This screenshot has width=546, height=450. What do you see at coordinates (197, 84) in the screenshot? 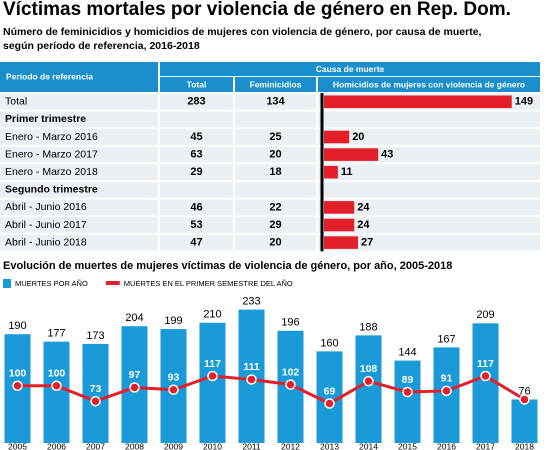
I see `column-header: Total` at bounding box center [197, 84].